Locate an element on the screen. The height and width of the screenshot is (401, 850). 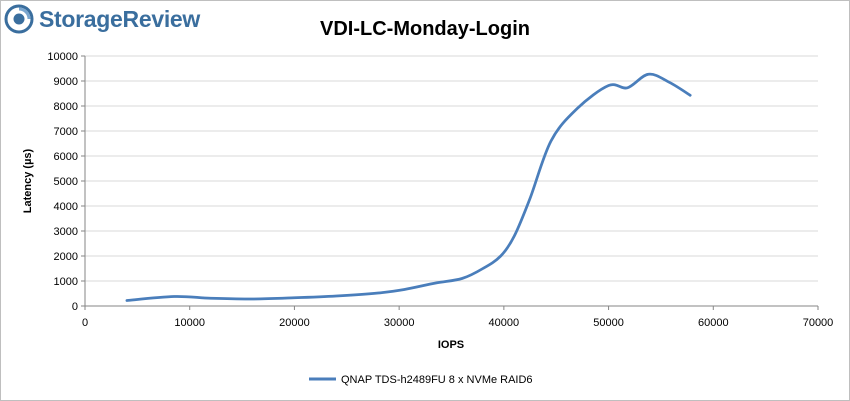
y-axis-label: Latency (µs) is located at coordinates (28, 180).